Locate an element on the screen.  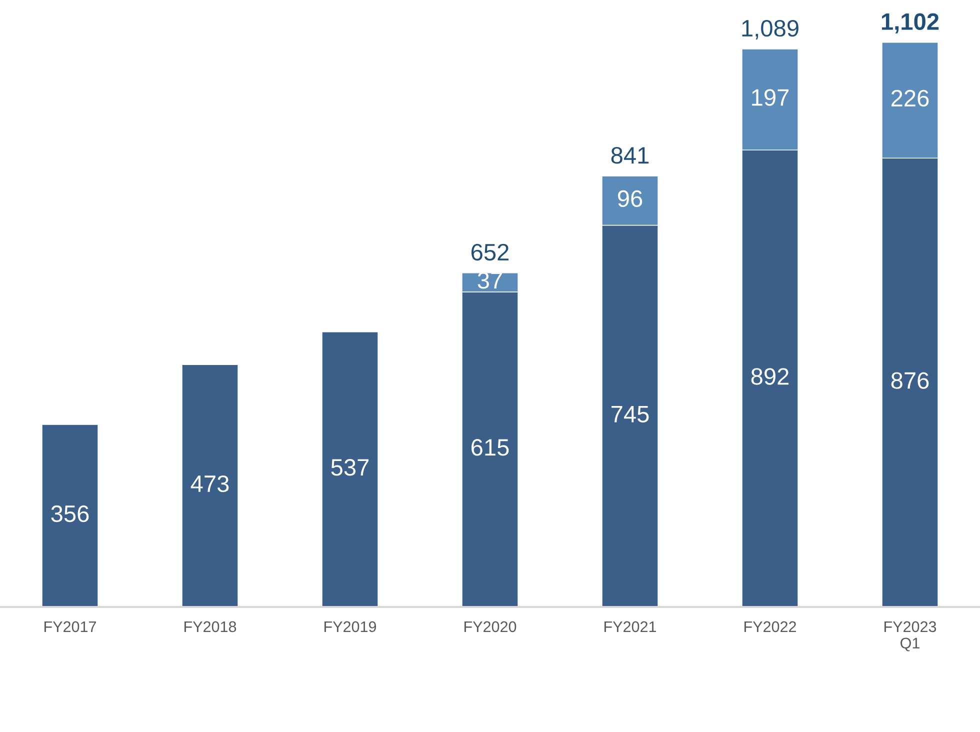
total-label: 1,089 is located at coordinates (770, 30).